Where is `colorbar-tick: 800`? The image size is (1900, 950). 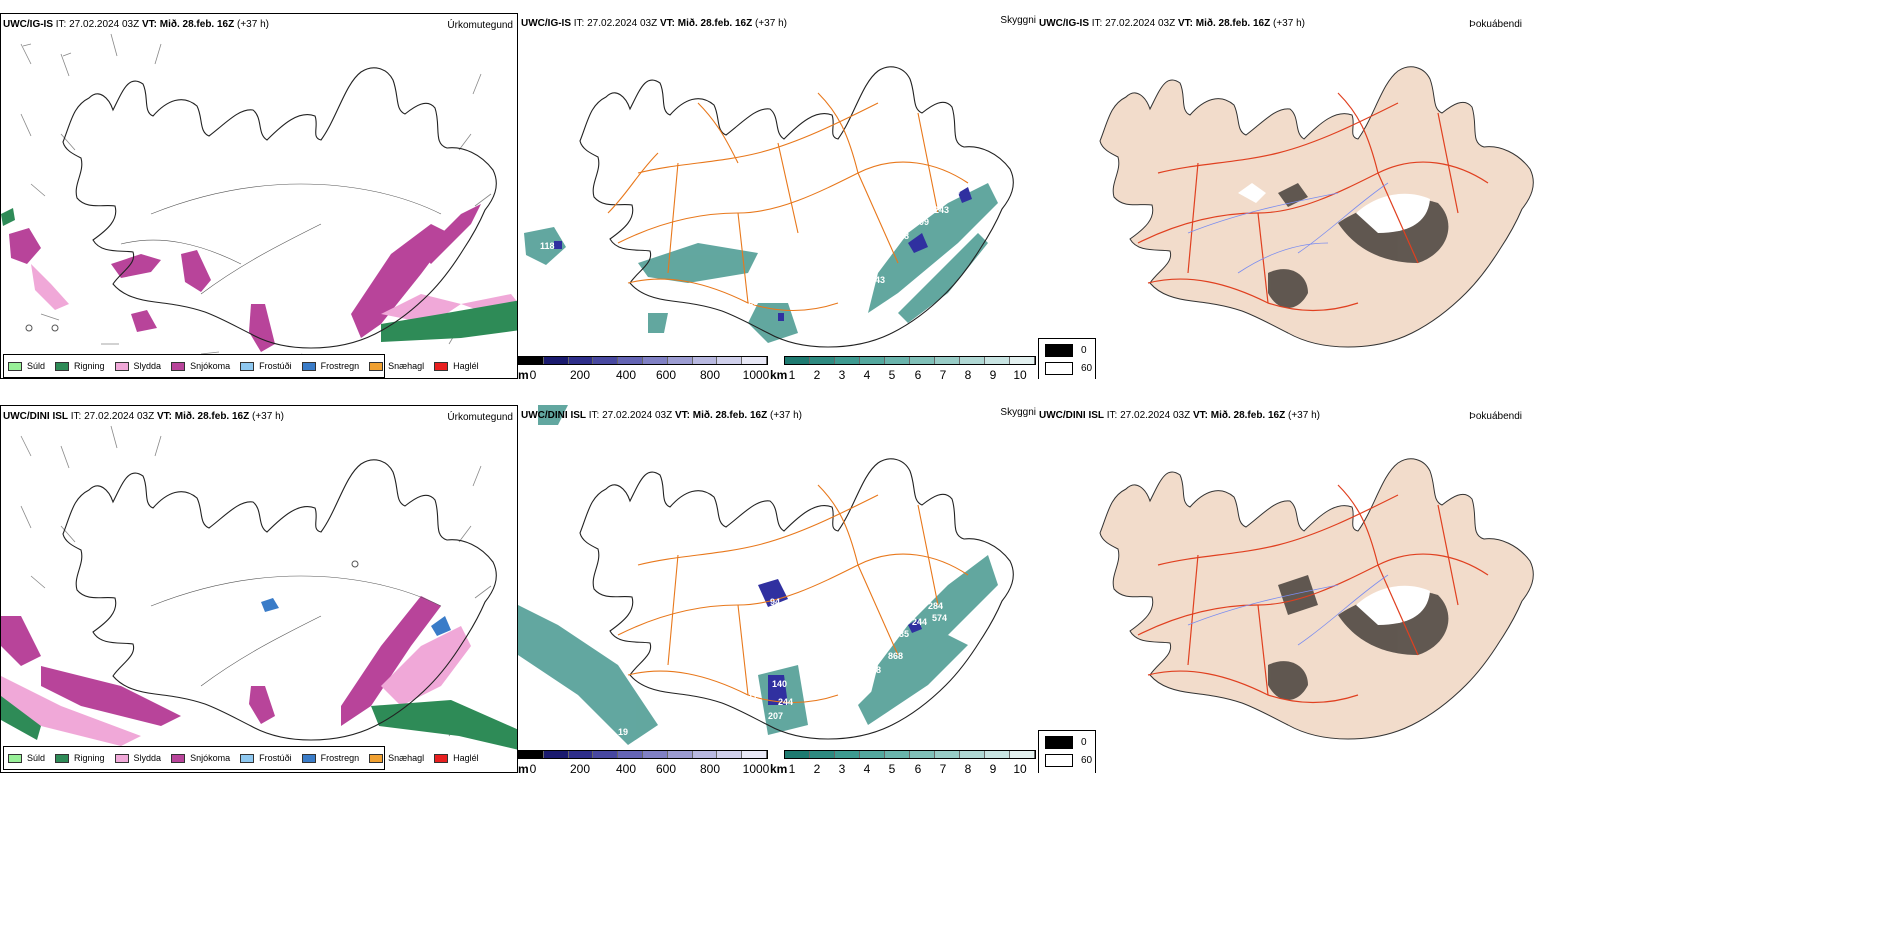
colorbar-tick: 800 is located at coordinates (710, 373).